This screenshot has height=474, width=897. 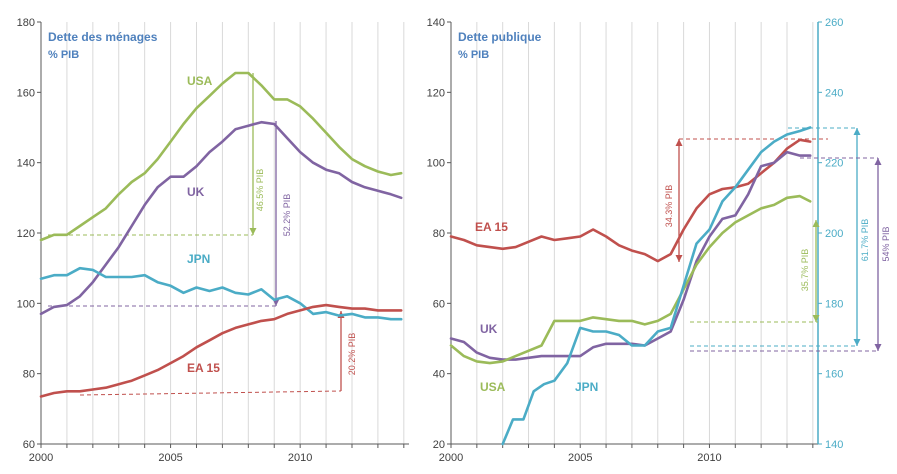 I want to click on left-annotation-usa: 46.5% PIB, so click(x=260, y=190).